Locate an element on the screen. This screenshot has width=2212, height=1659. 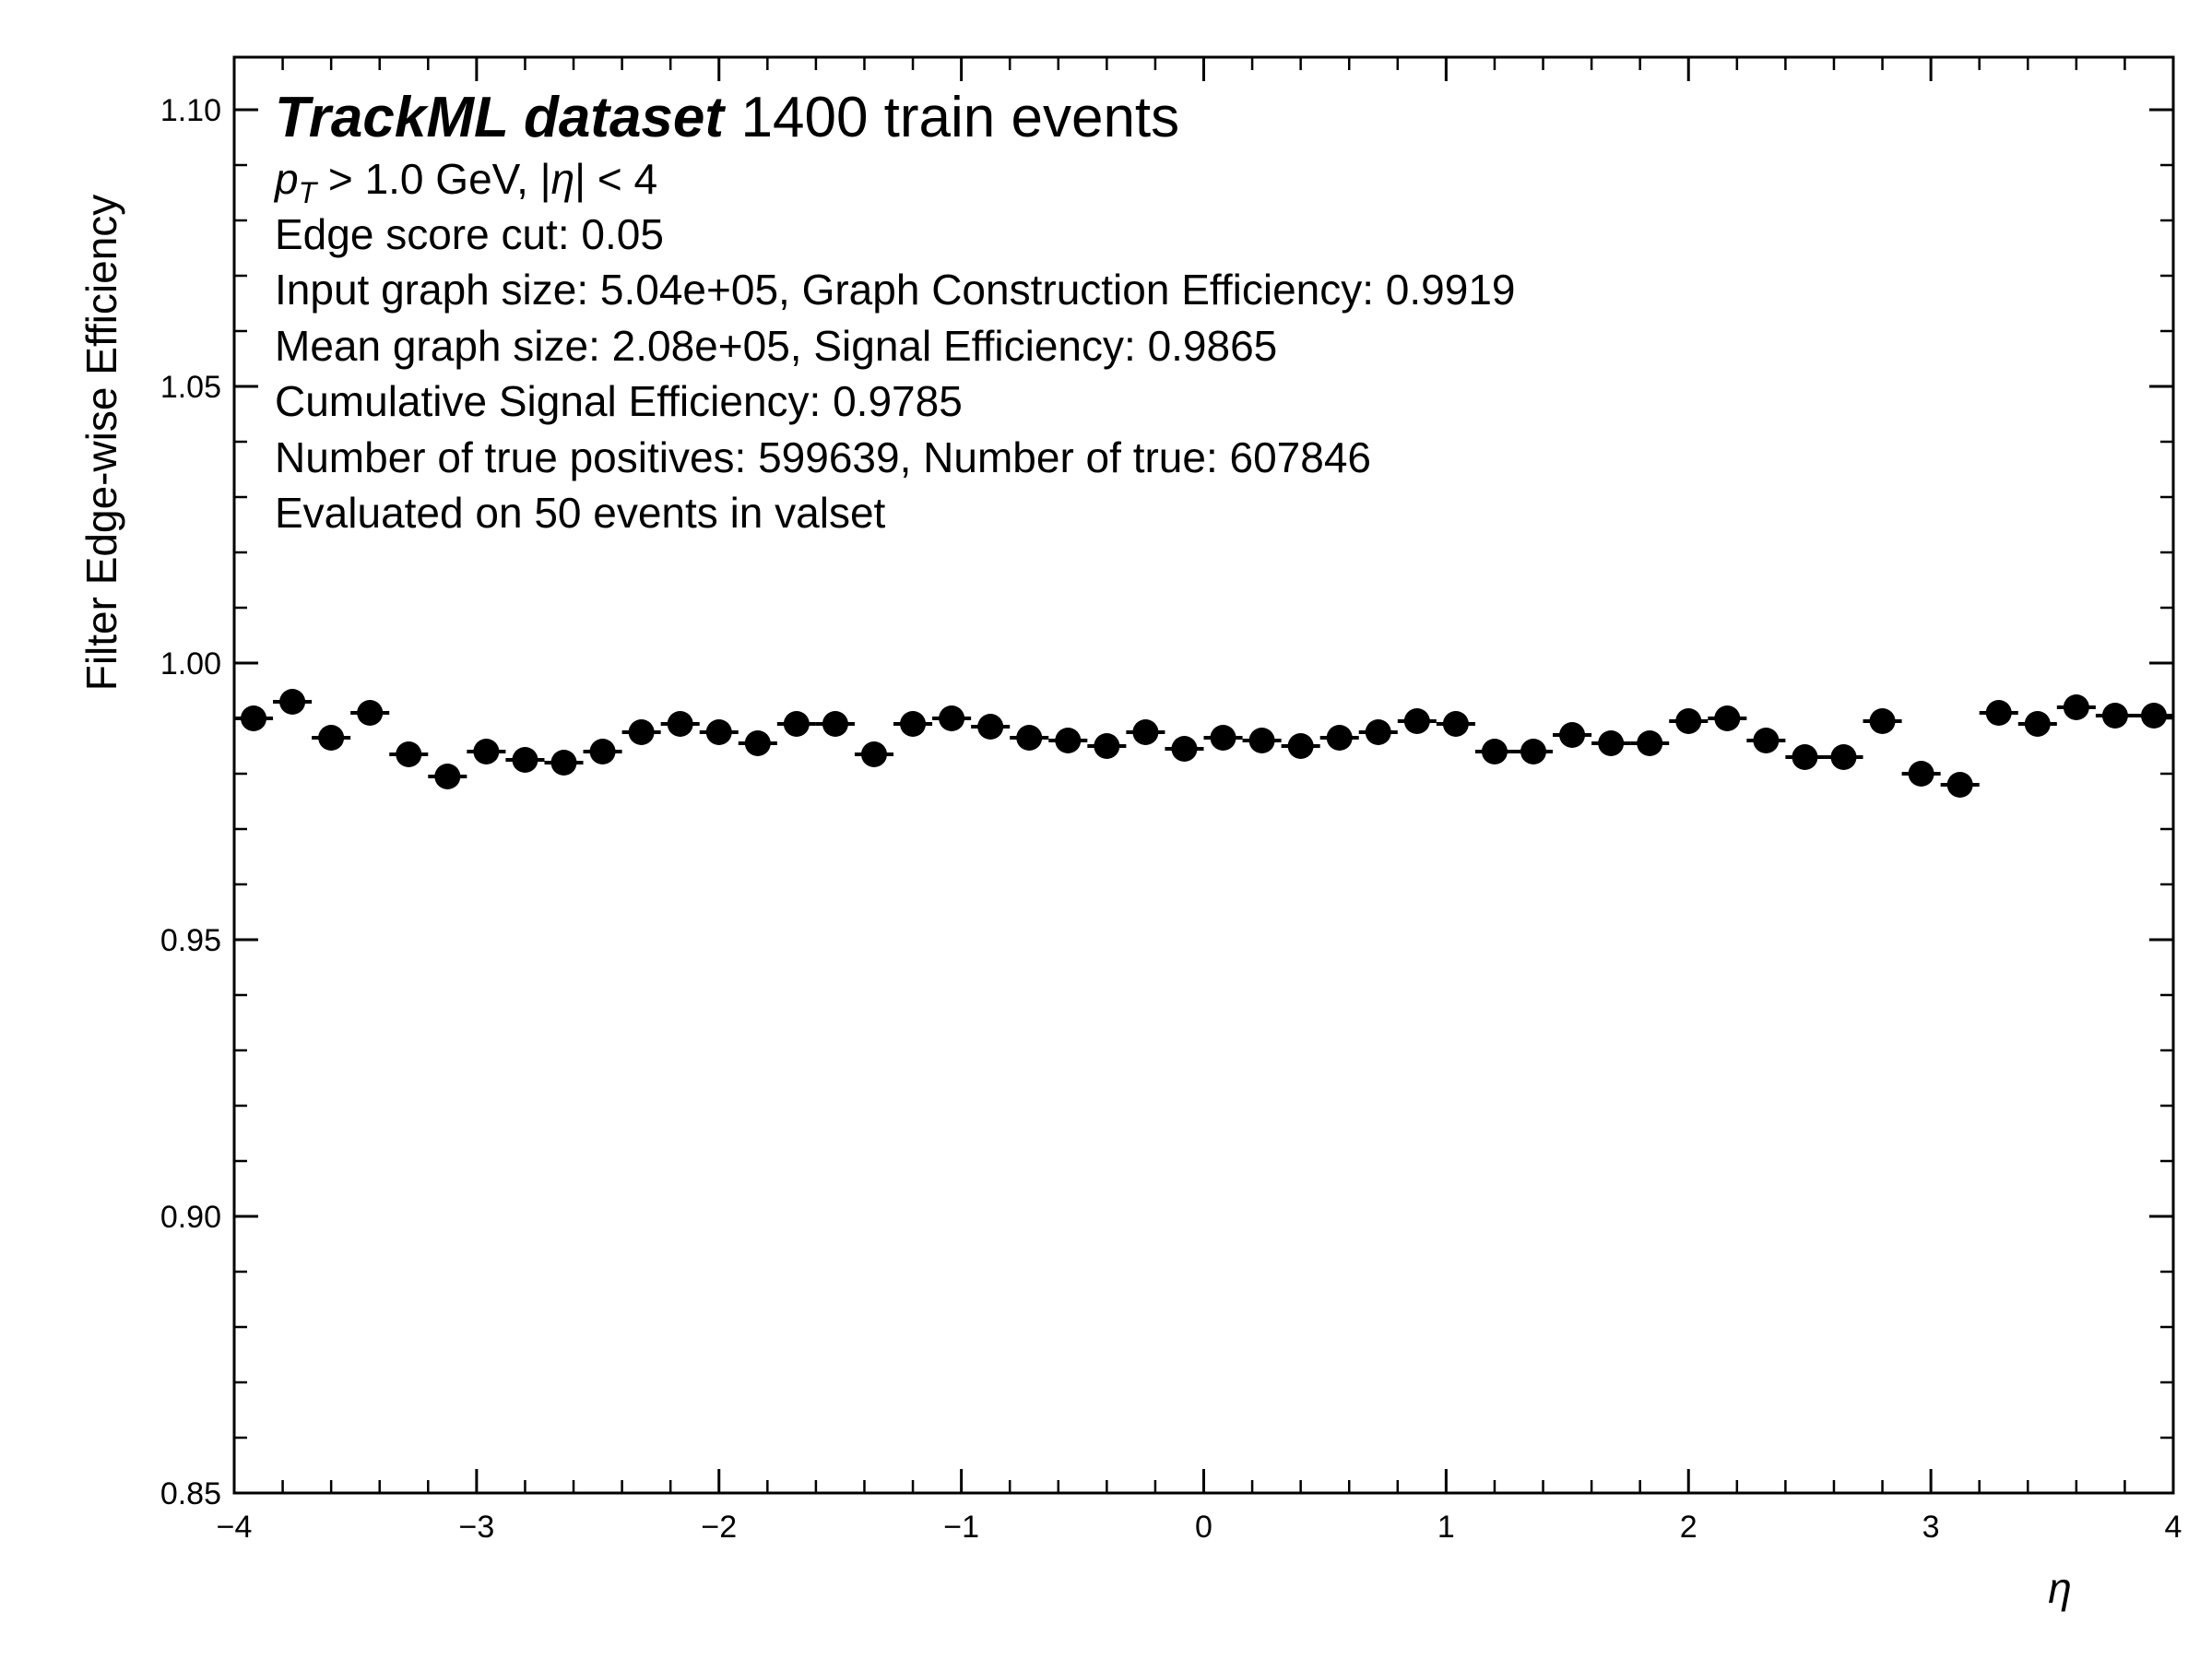
x-tick-label: −2 is located at coordinates (719, 1527).